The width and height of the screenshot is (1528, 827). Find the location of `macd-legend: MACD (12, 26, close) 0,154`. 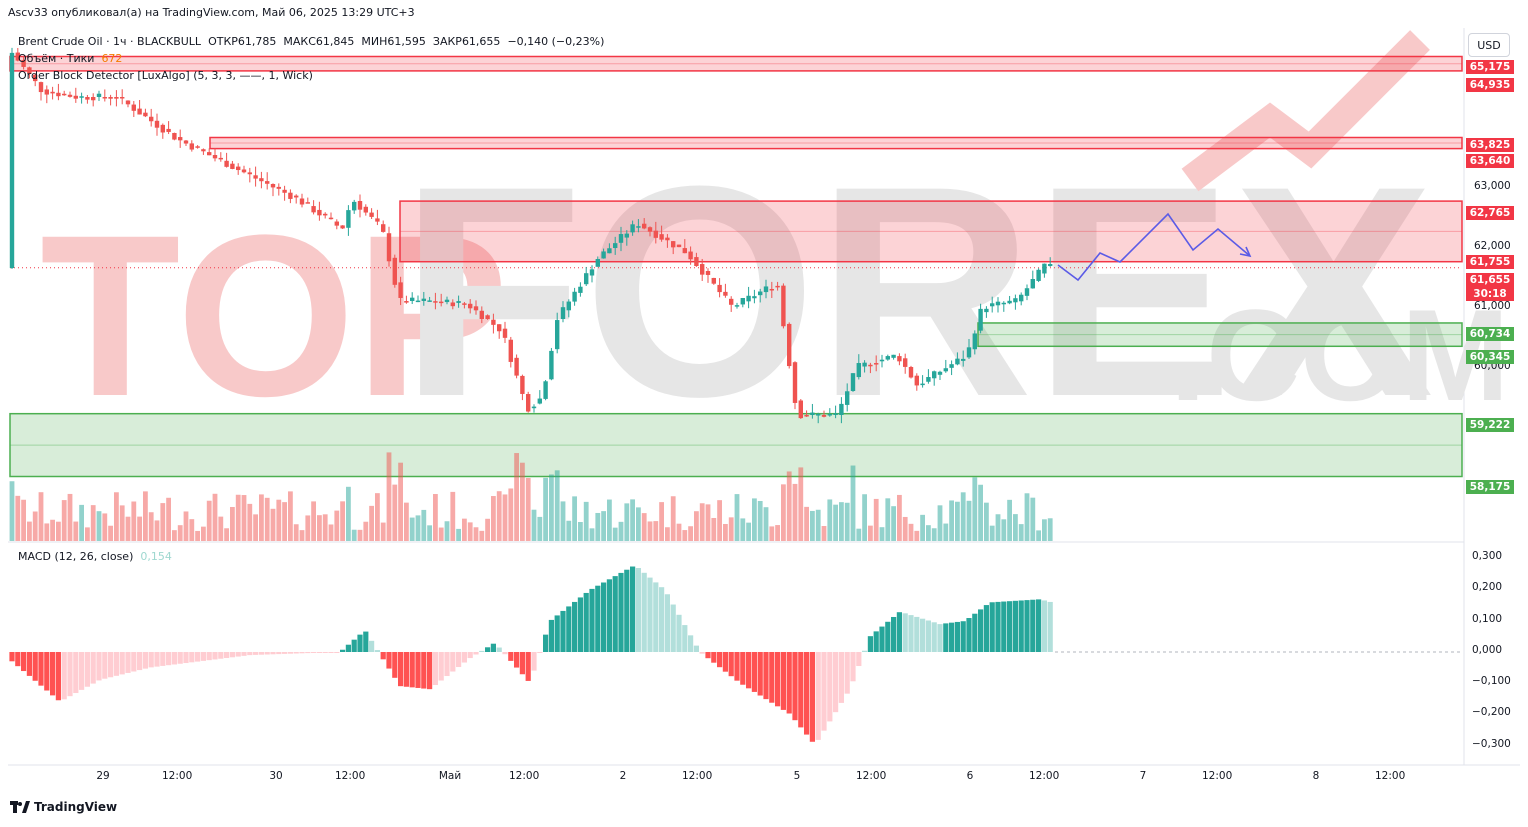

macd-legend: MACD (12, 26, close) 0,154 is located at coordinates (95, 556).